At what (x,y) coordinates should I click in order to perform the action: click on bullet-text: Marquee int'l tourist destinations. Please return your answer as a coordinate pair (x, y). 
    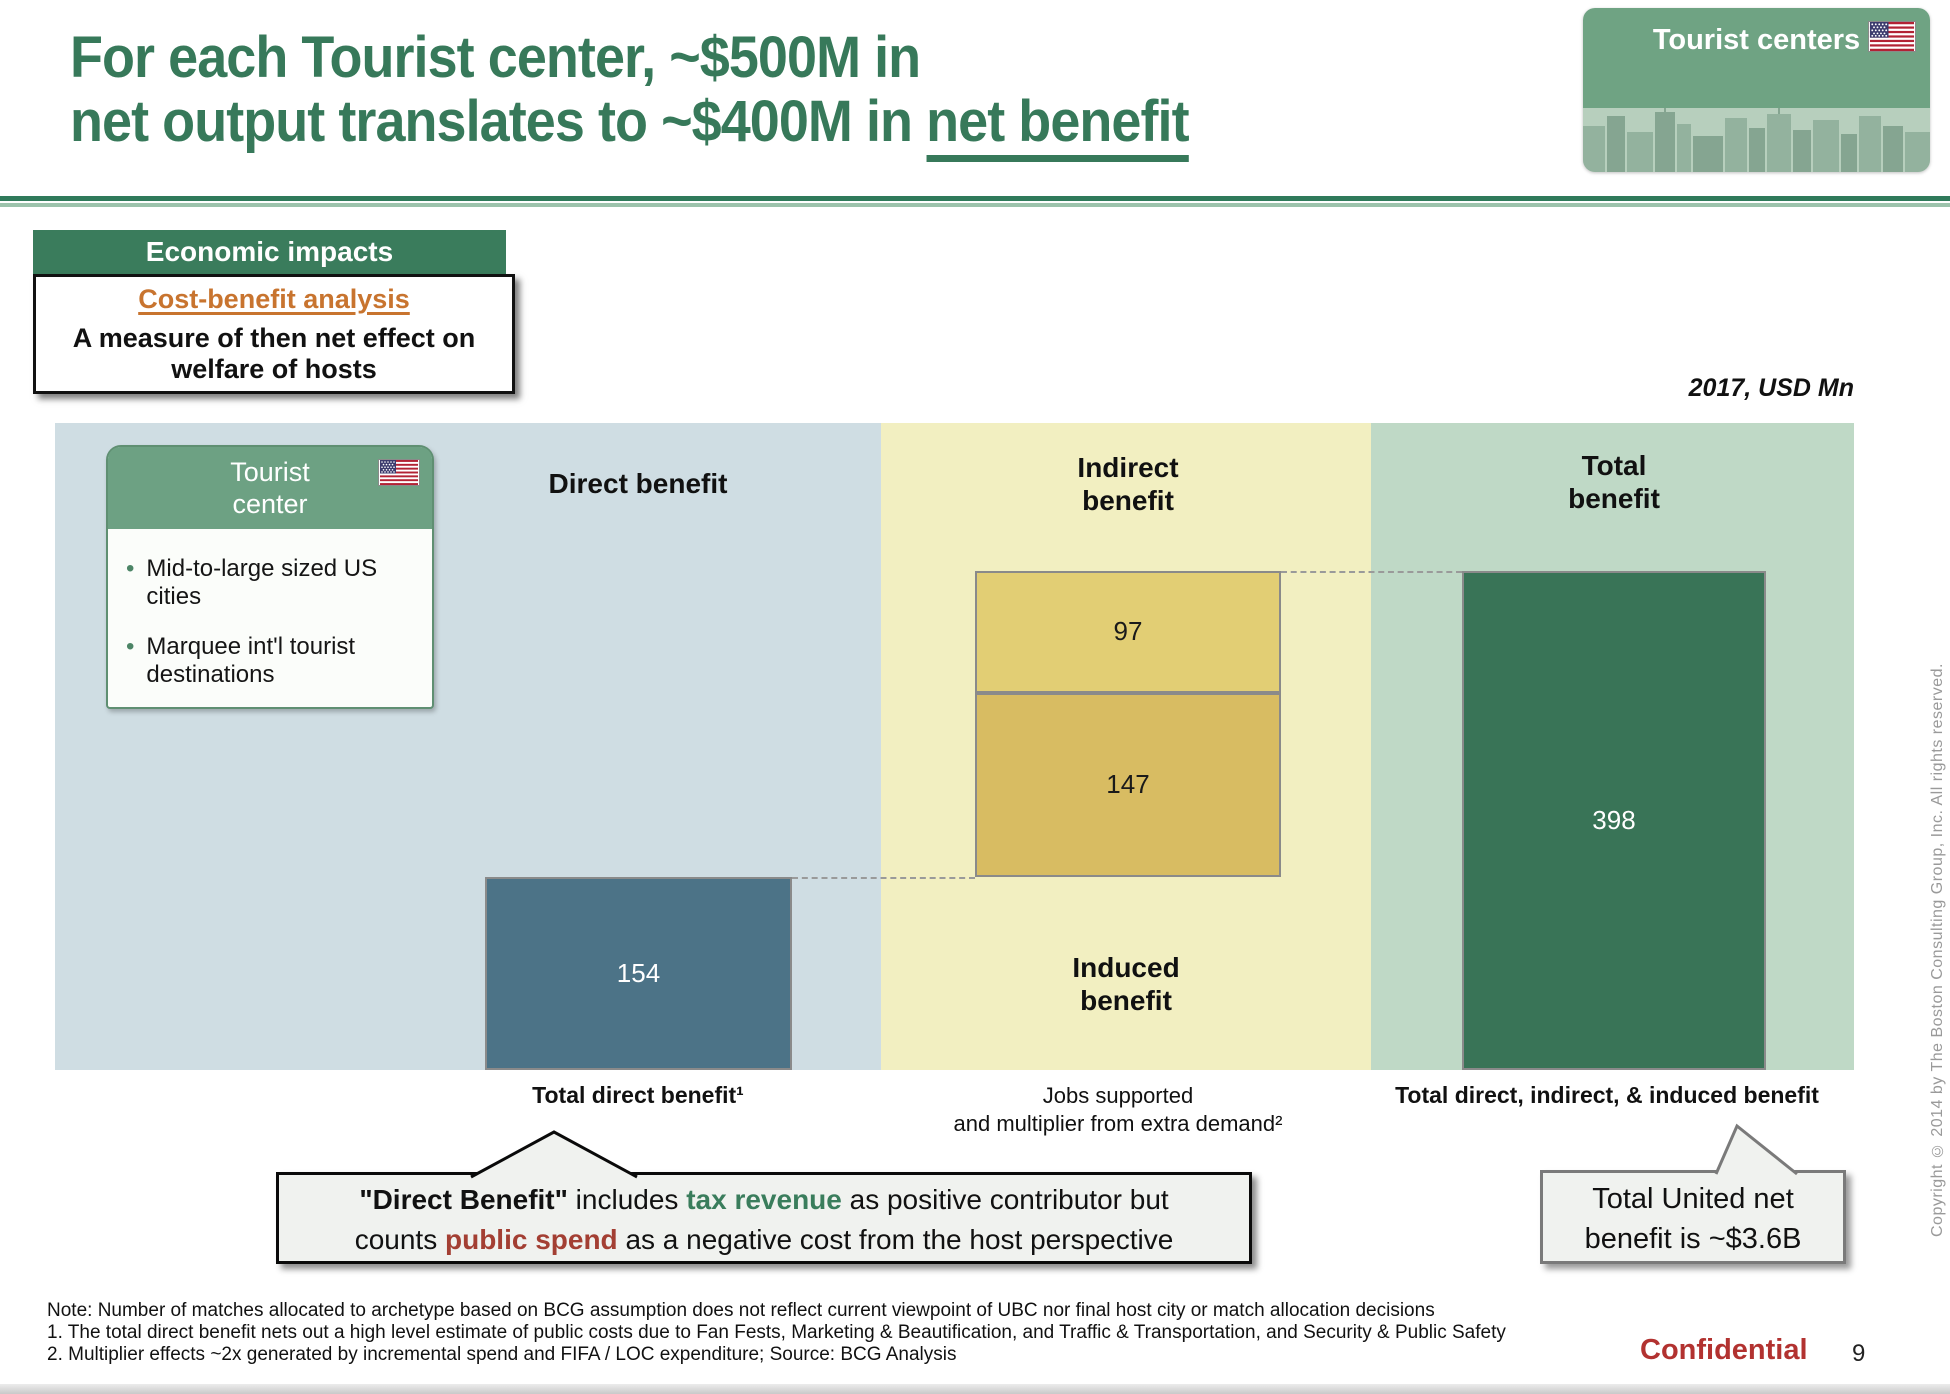
    Looking at the image, I should click on (251, 660).